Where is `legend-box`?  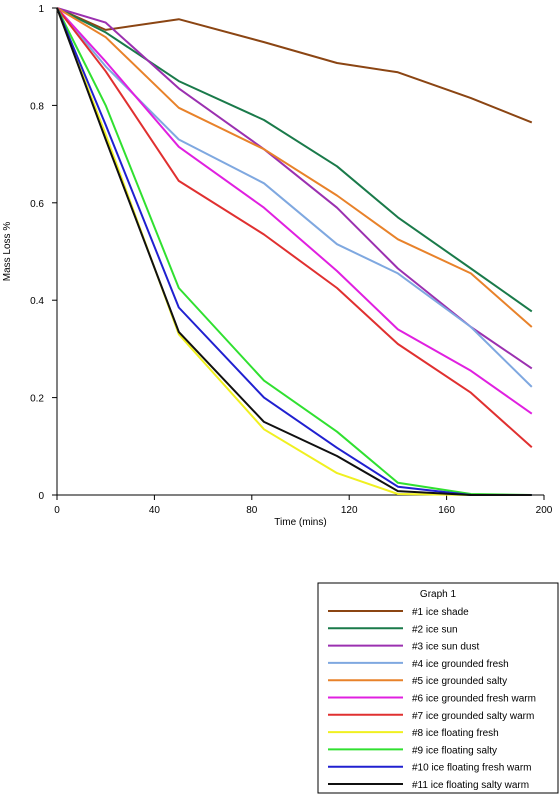
legend-box is located at coordinates (438, 688).